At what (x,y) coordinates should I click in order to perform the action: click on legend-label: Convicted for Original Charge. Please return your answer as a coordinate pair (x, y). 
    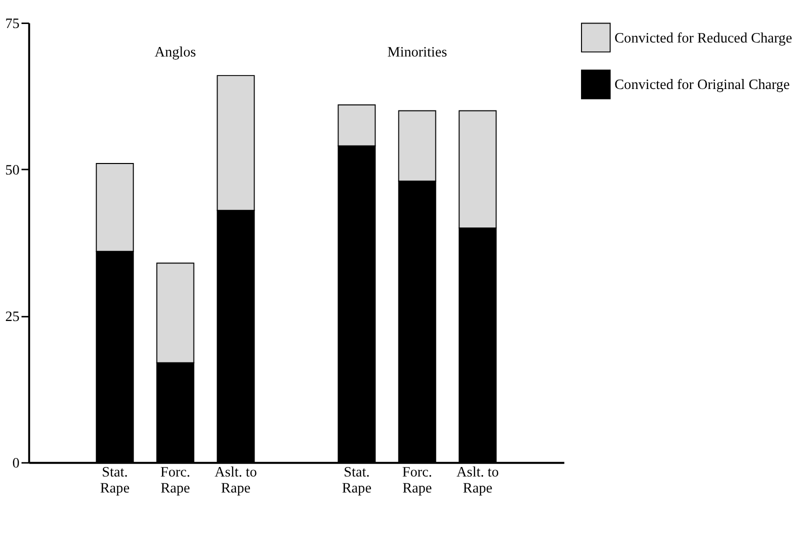
    Looking at the image, I should click on (702, 85).